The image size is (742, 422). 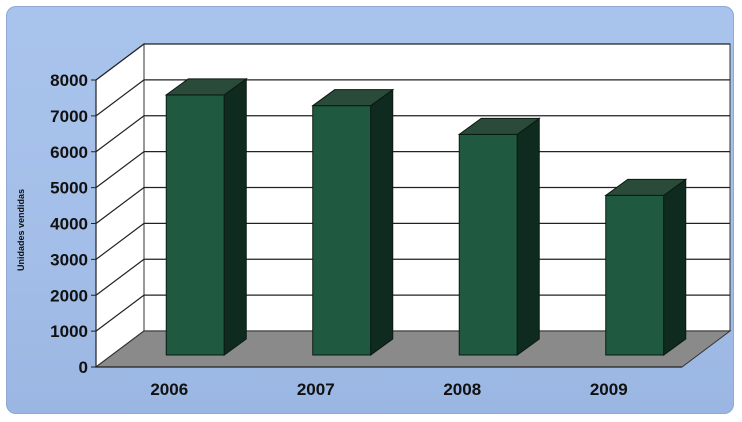 I want to click on bar-2006, so click(x=206, y=216).